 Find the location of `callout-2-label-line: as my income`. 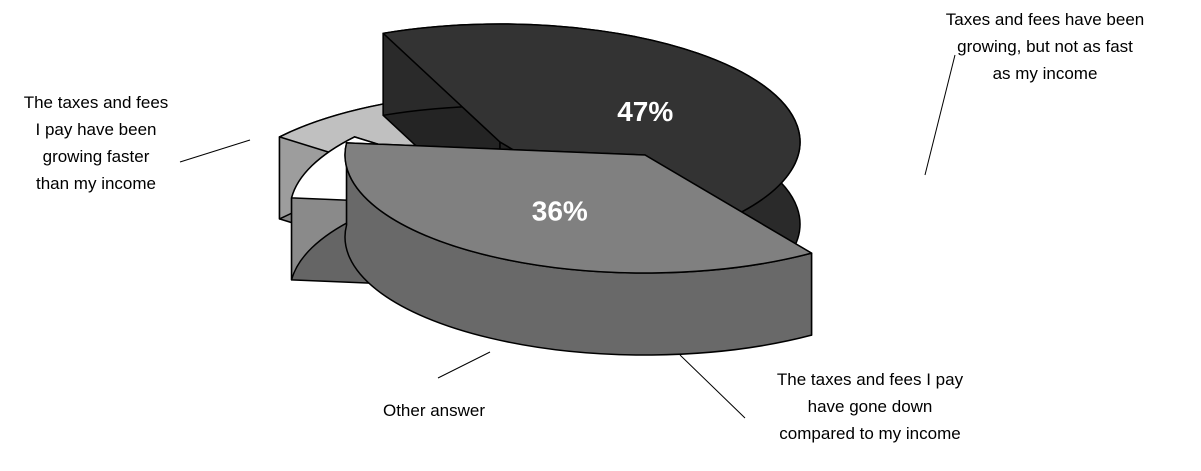

callout-2-label-line: as my income is located at coordinates (1045, 73).